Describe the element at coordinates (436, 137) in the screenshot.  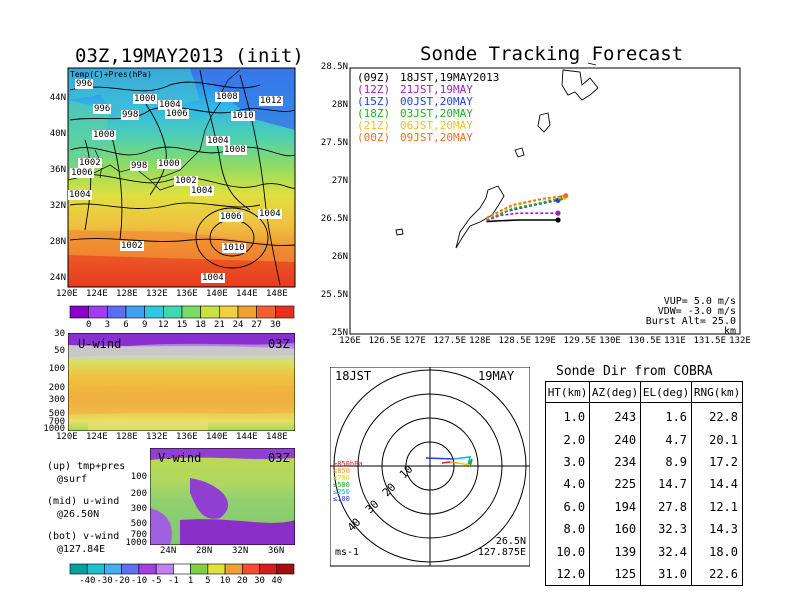
I see `legend-label: 09JST,20MAY` at that location.